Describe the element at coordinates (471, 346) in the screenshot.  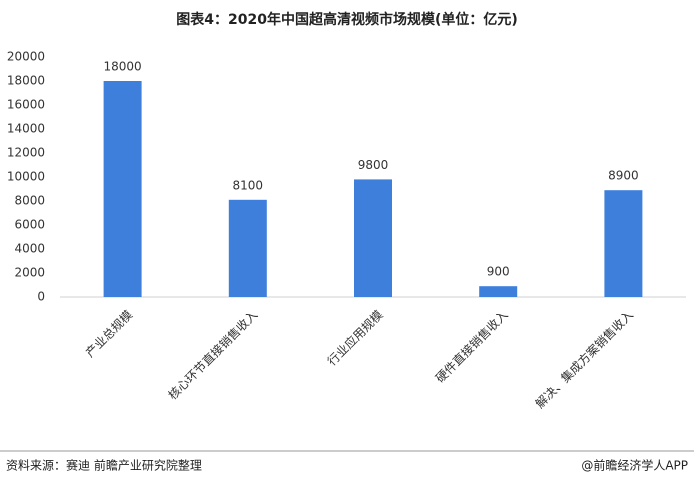
I see `x-tick-label: 硬件直接销售收入` at that location.